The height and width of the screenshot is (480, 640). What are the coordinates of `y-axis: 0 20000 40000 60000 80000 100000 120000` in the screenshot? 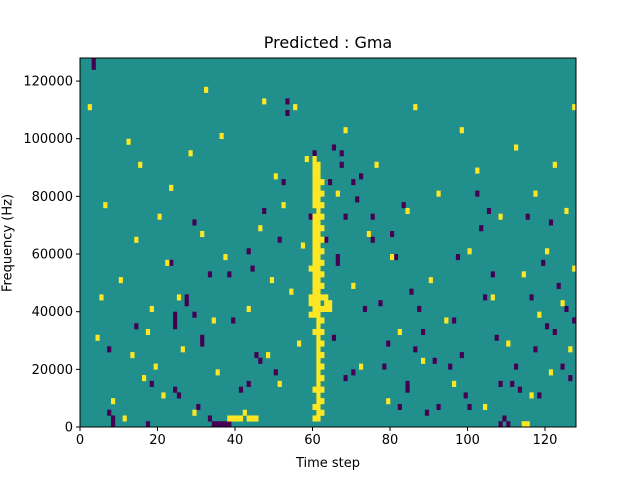 It's located at (51, 255).